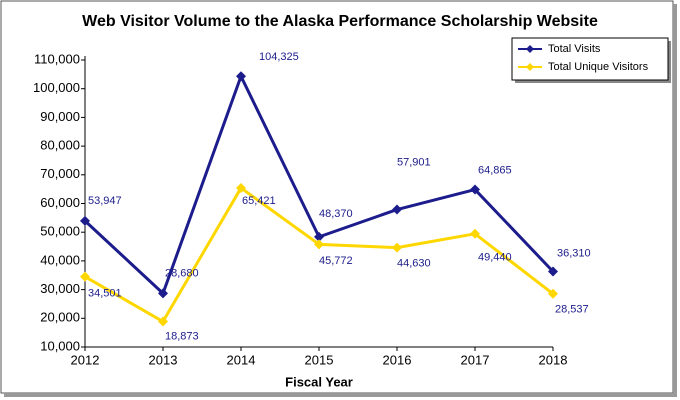 This screenshot has height=400, width=680. I want to click on value-label: 36,310, so click(574, 253).